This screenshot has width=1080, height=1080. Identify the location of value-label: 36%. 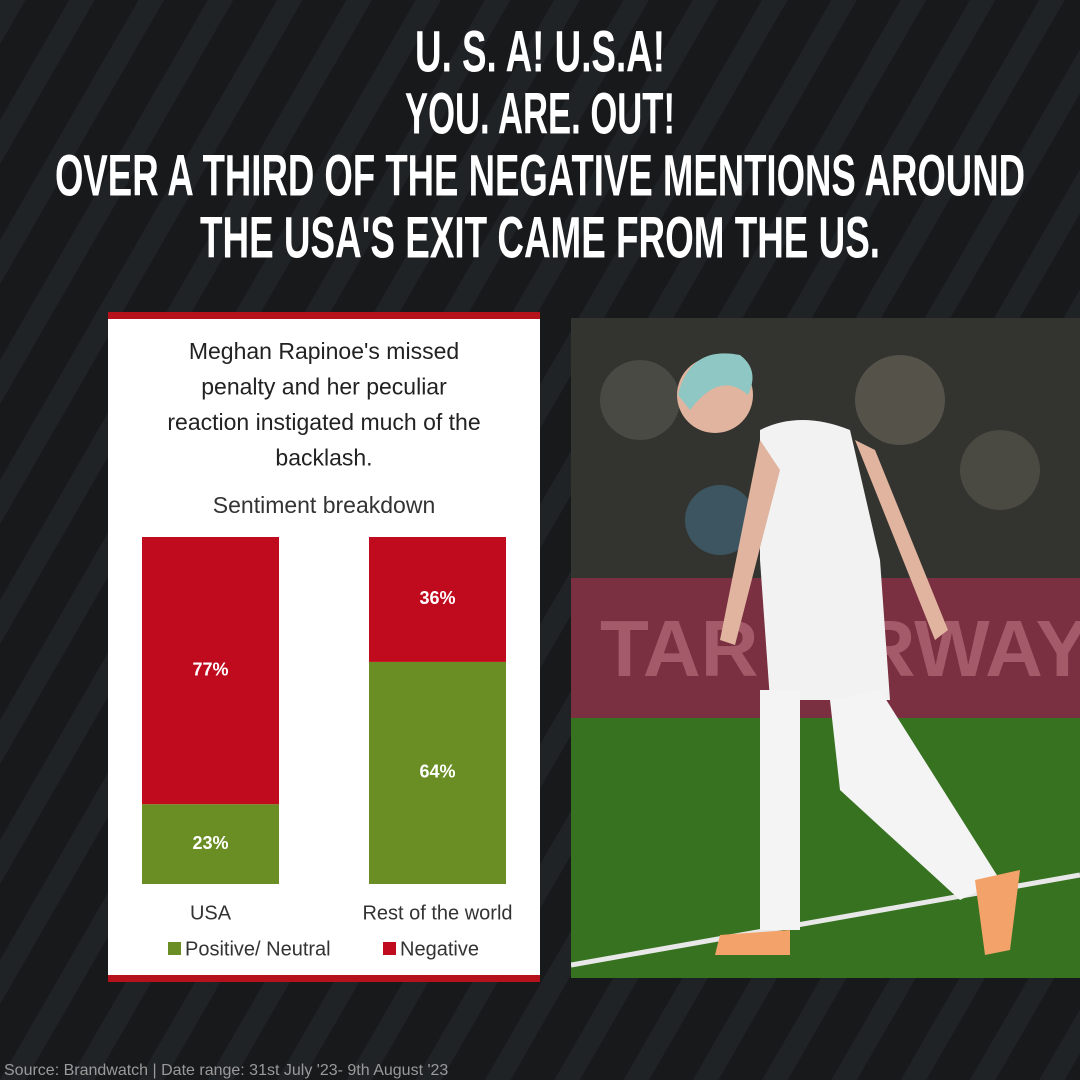
(437, 598).